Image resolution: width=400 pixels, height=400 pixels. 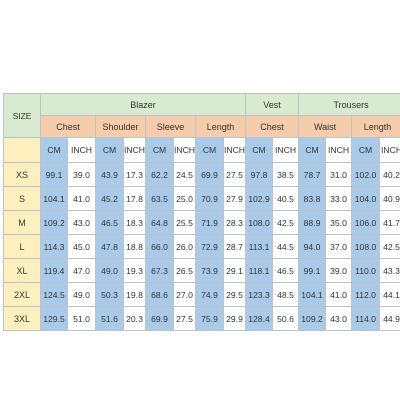 I want to click on size-label: L, so click(x=22, y=246).